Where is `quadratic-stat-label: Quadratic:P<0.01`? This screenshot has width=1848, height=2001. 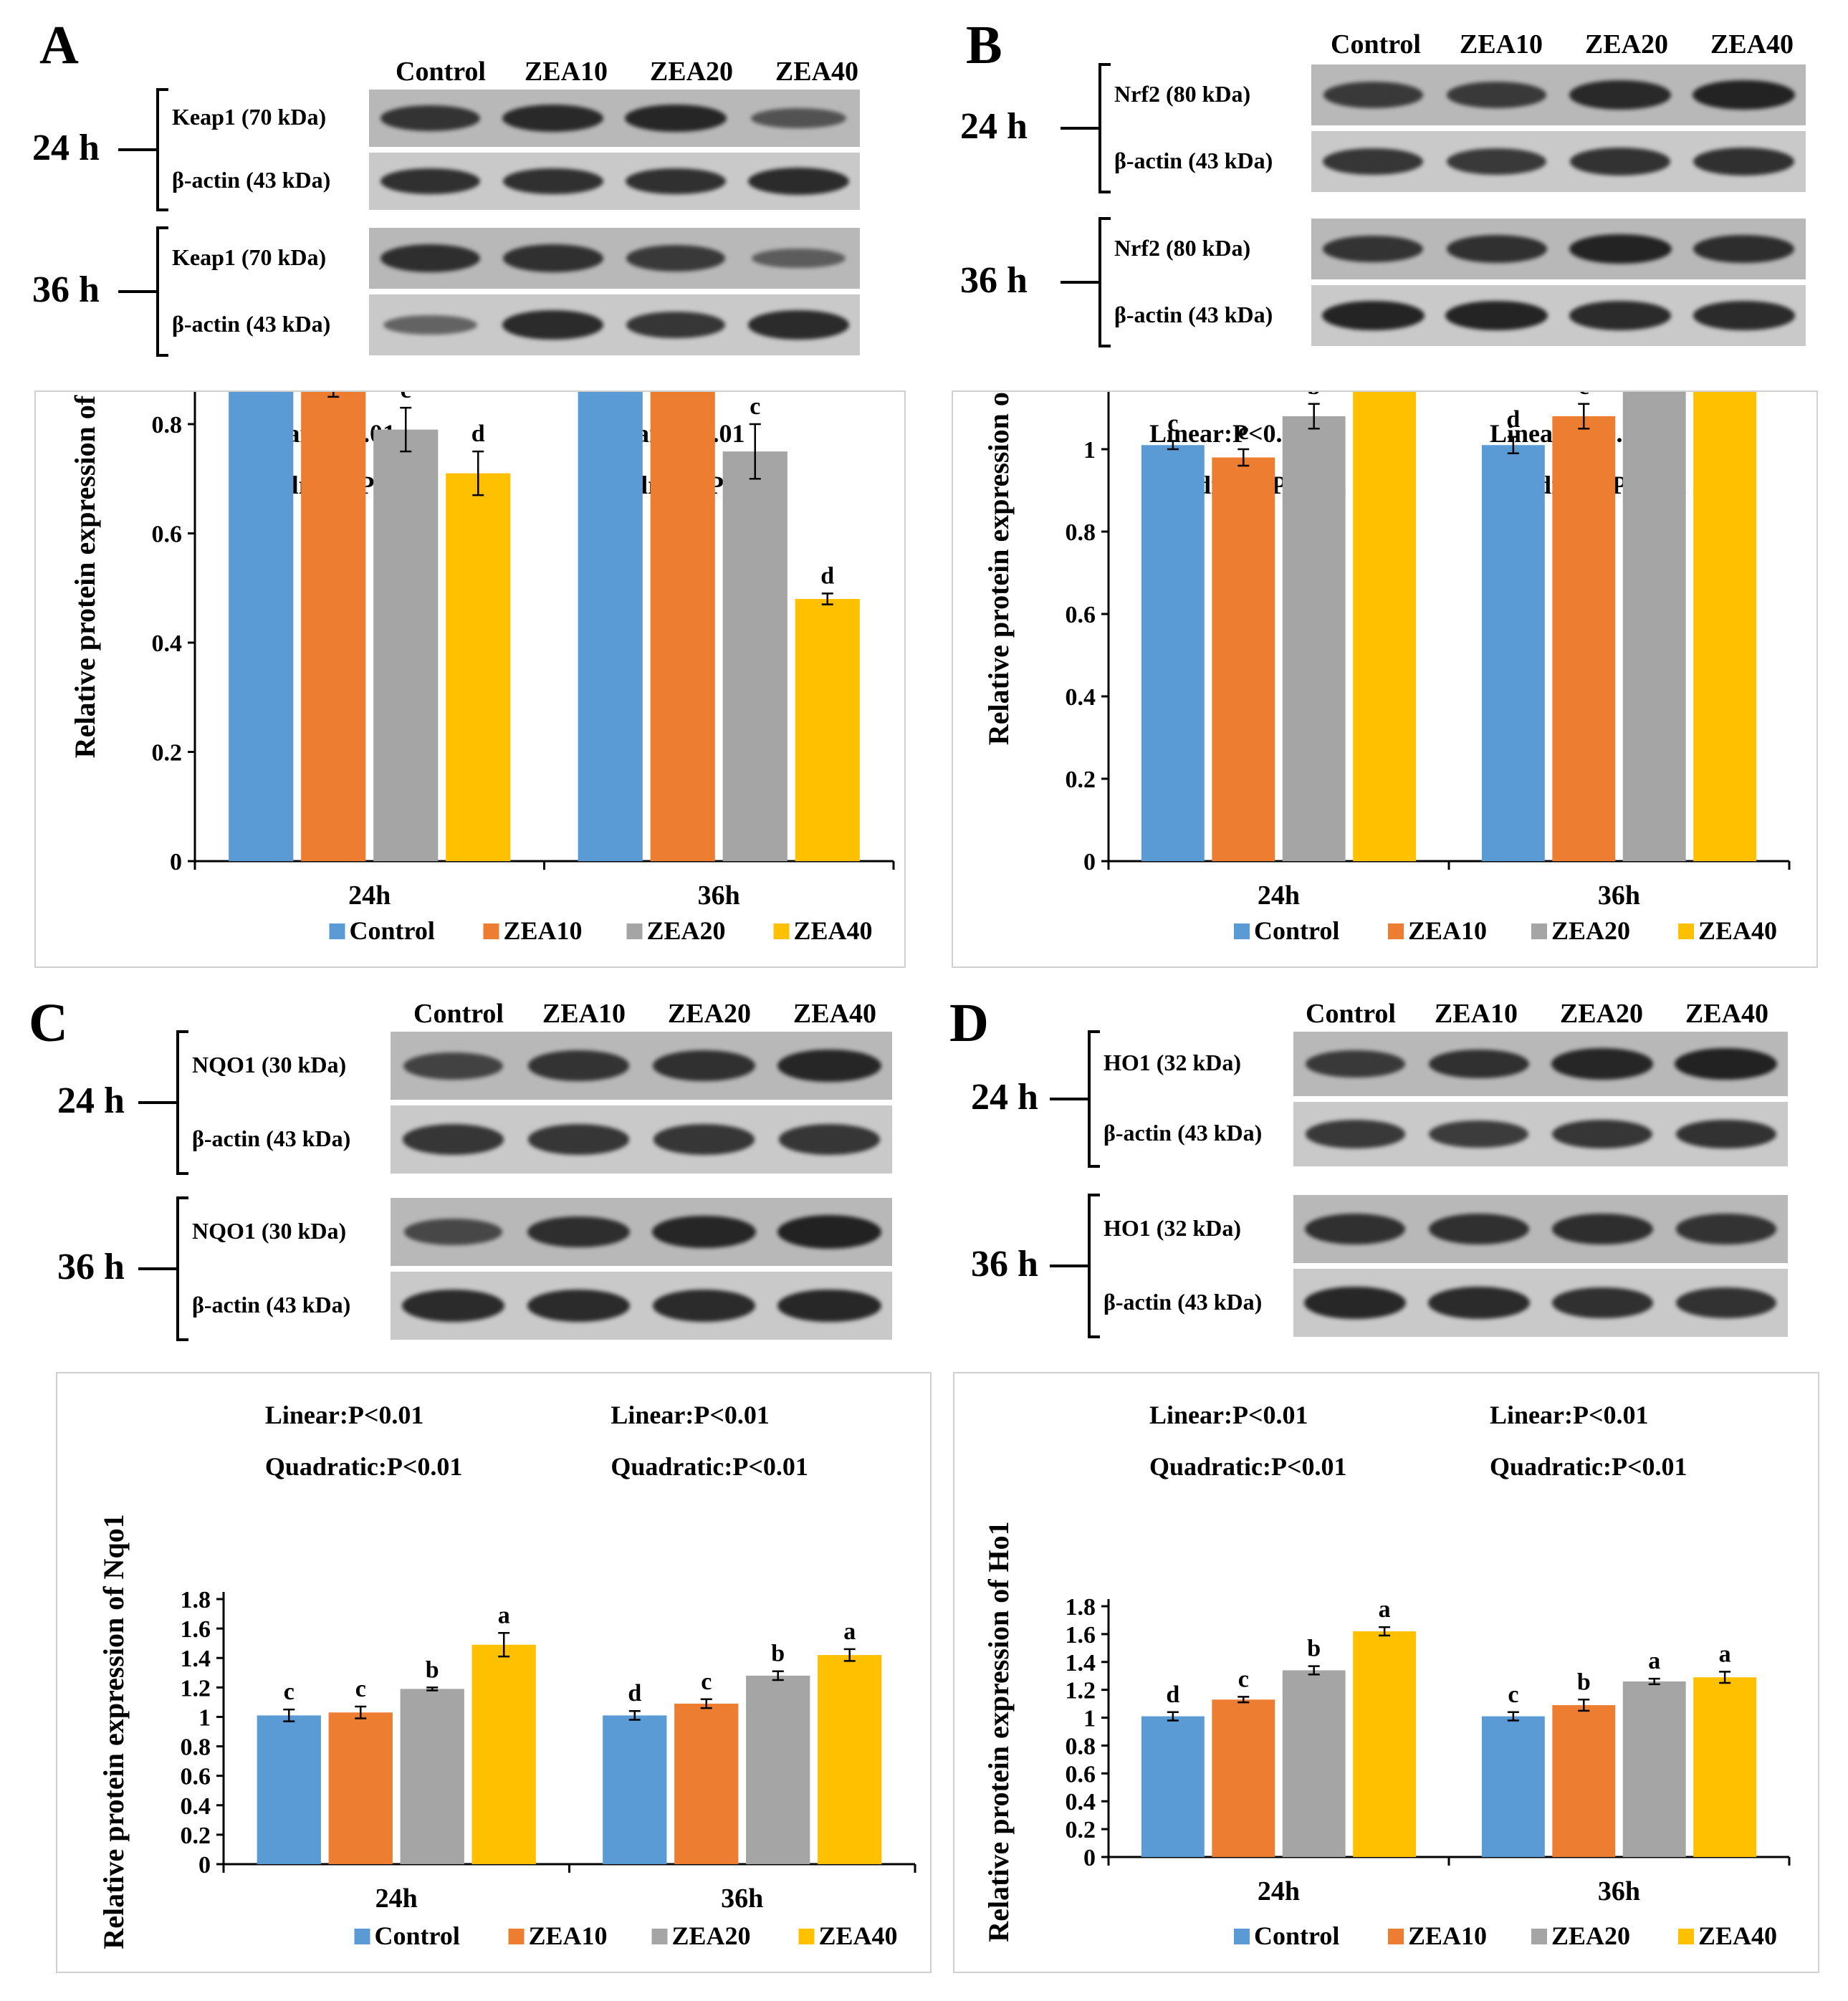 quadratic-stat-label: Quadratic:P<0.01 is located at coordinates (1588, 1466).